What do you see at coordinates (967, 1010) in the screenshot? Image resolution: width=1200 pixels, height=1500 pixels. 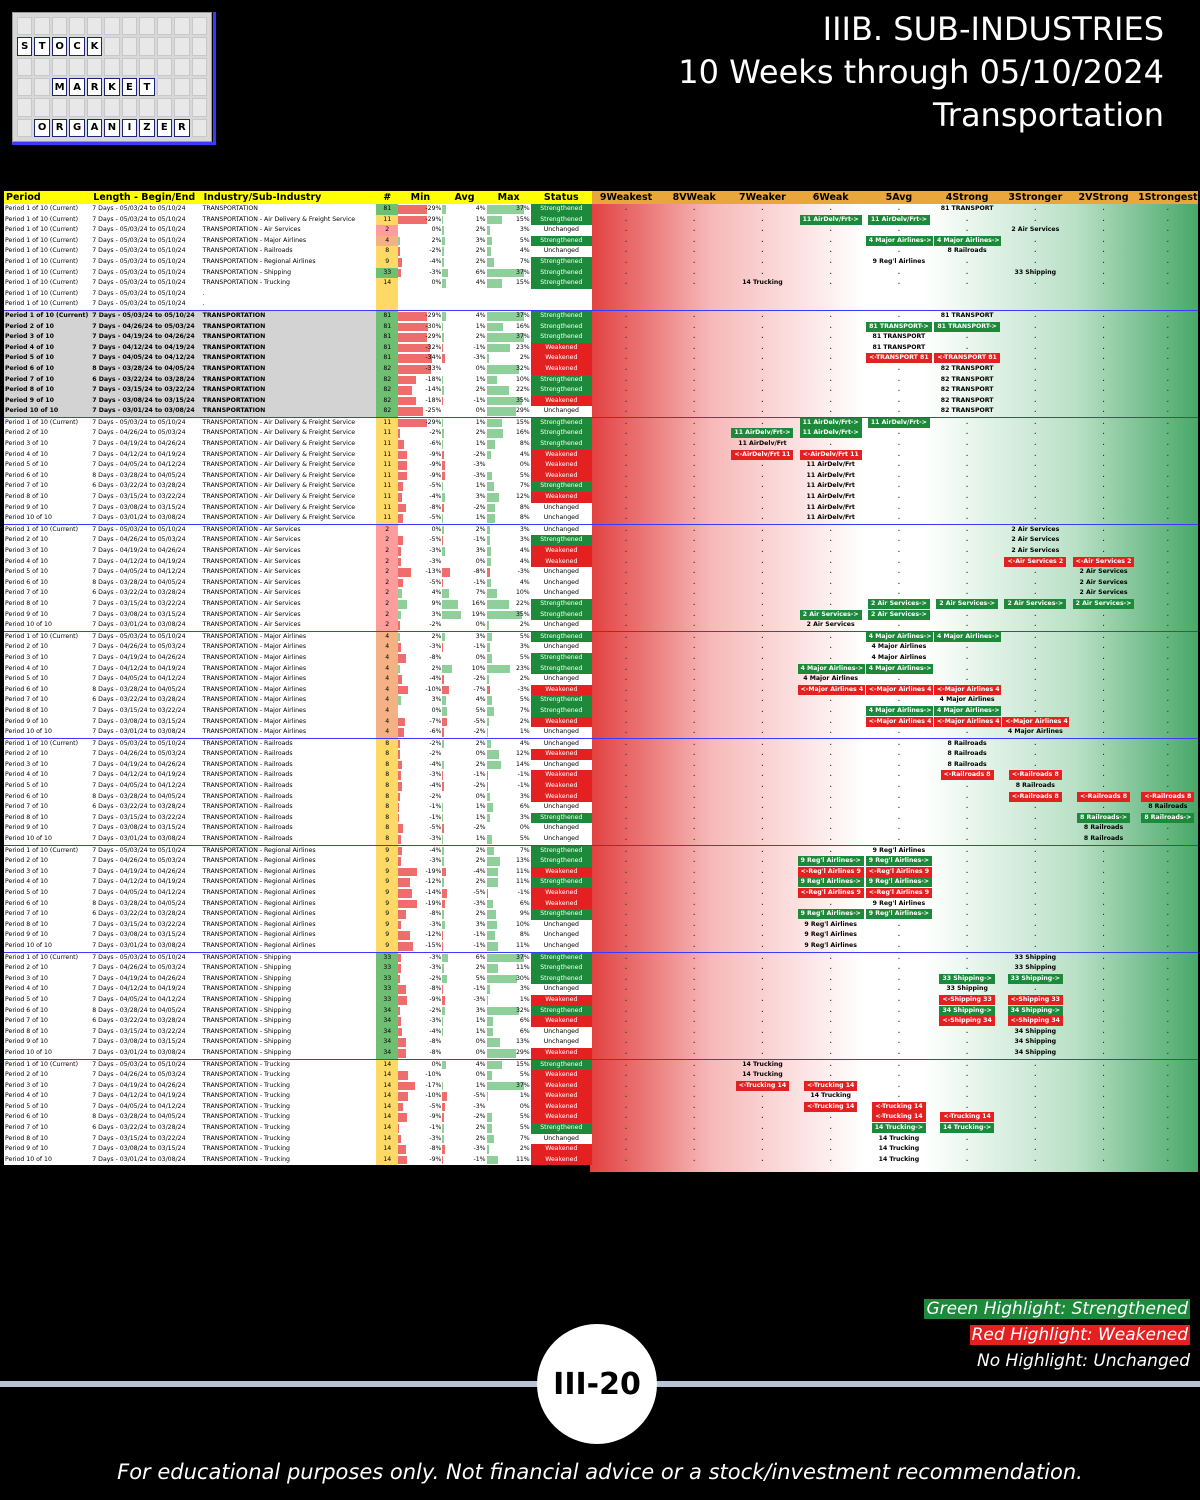 I see `zone-label: 34 Shipping->` at bounding box center [967, 1010].